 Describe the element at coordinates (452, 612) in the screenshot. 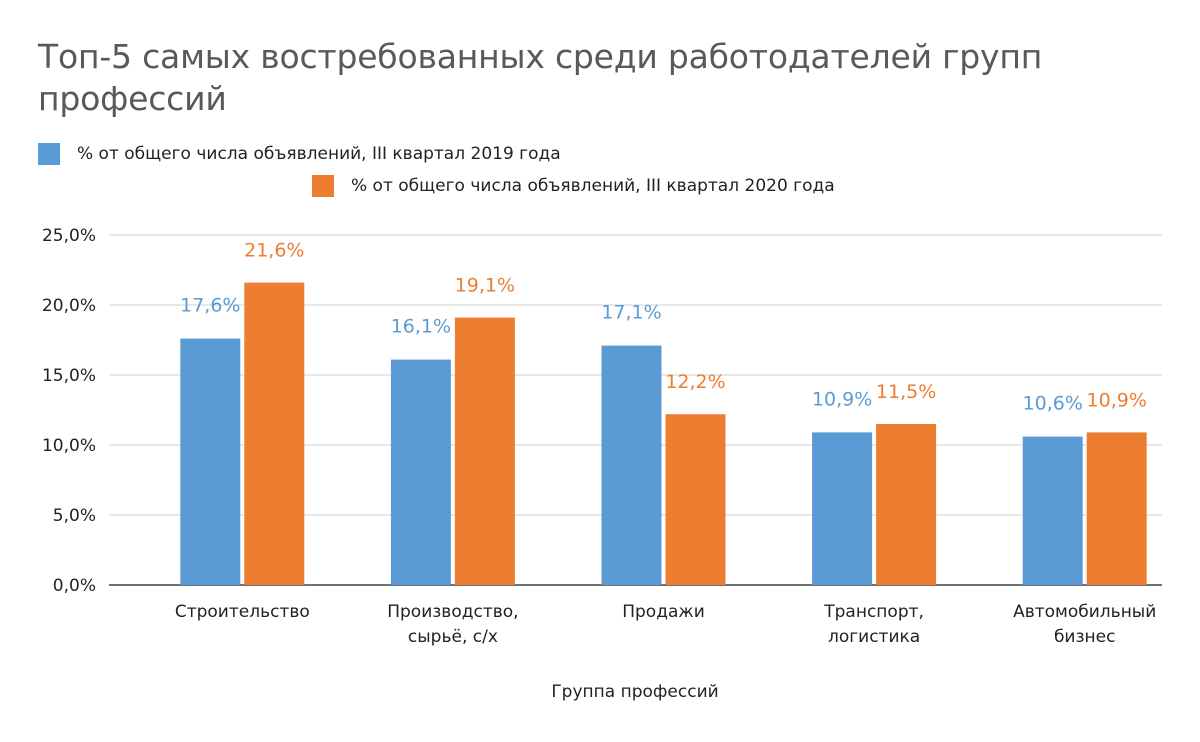

I see `x-tick-label: Производство,` at that location.